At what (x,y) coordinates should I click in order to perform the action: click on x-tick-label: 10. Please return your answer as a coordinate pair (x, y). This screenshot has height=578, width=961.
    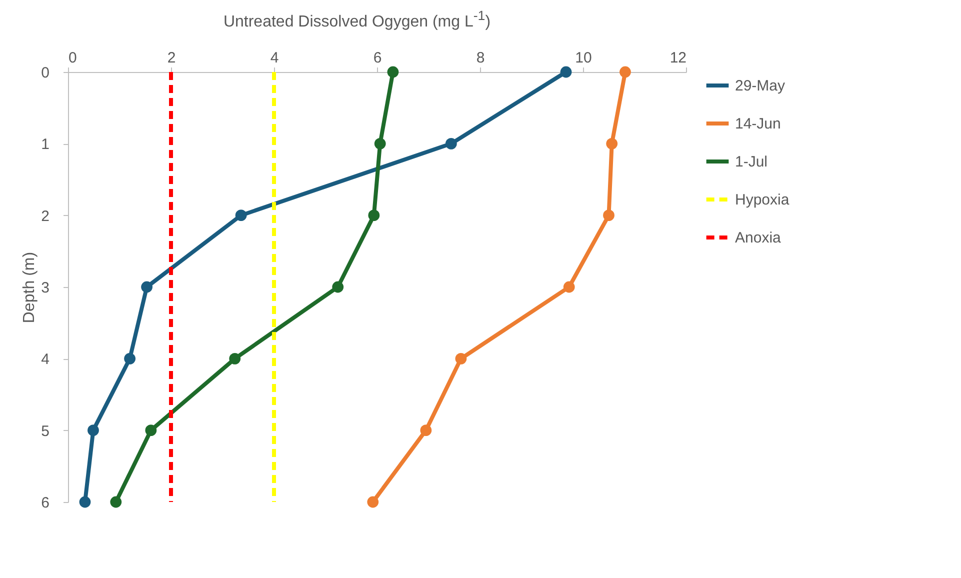
    Looking at the image, I should click on (583, 58).